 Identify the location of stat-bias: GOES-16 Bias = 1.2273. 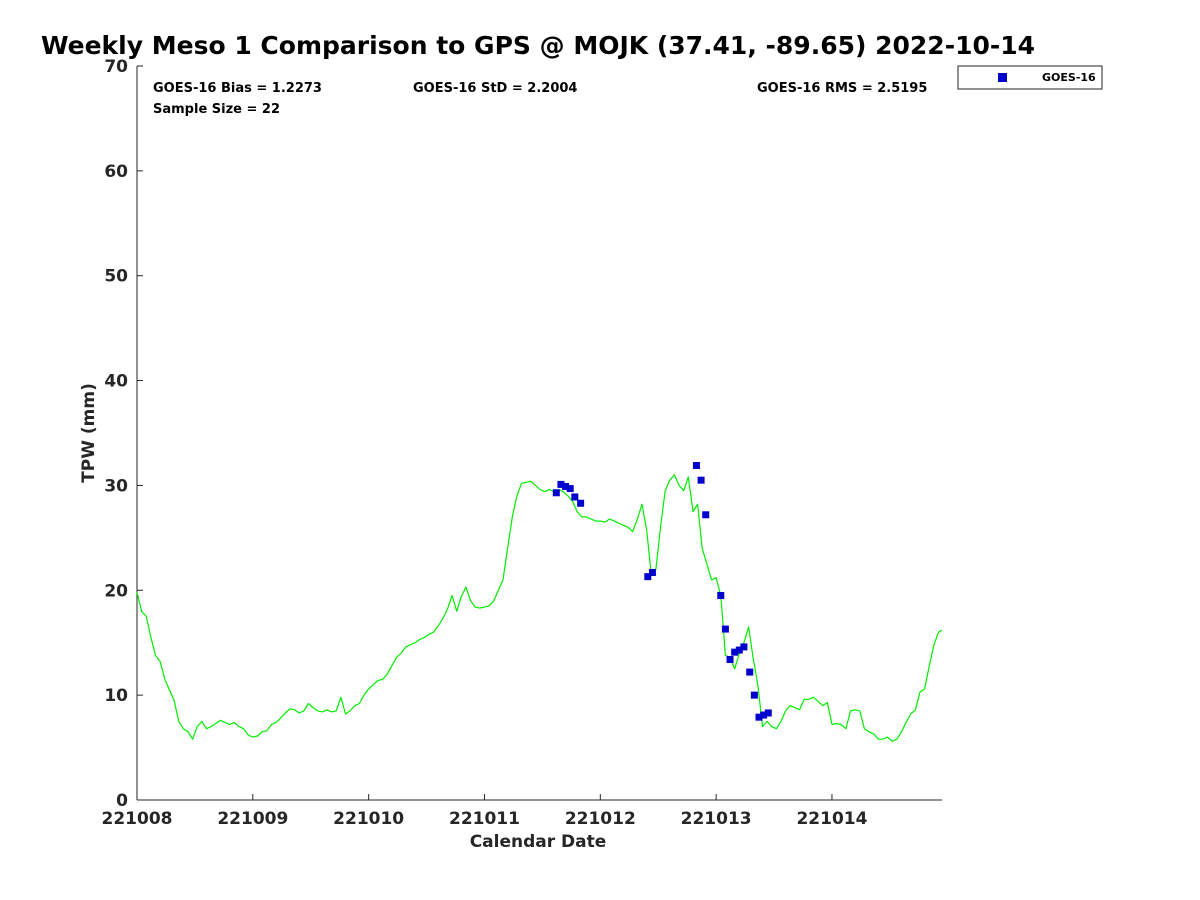
(237, 88).